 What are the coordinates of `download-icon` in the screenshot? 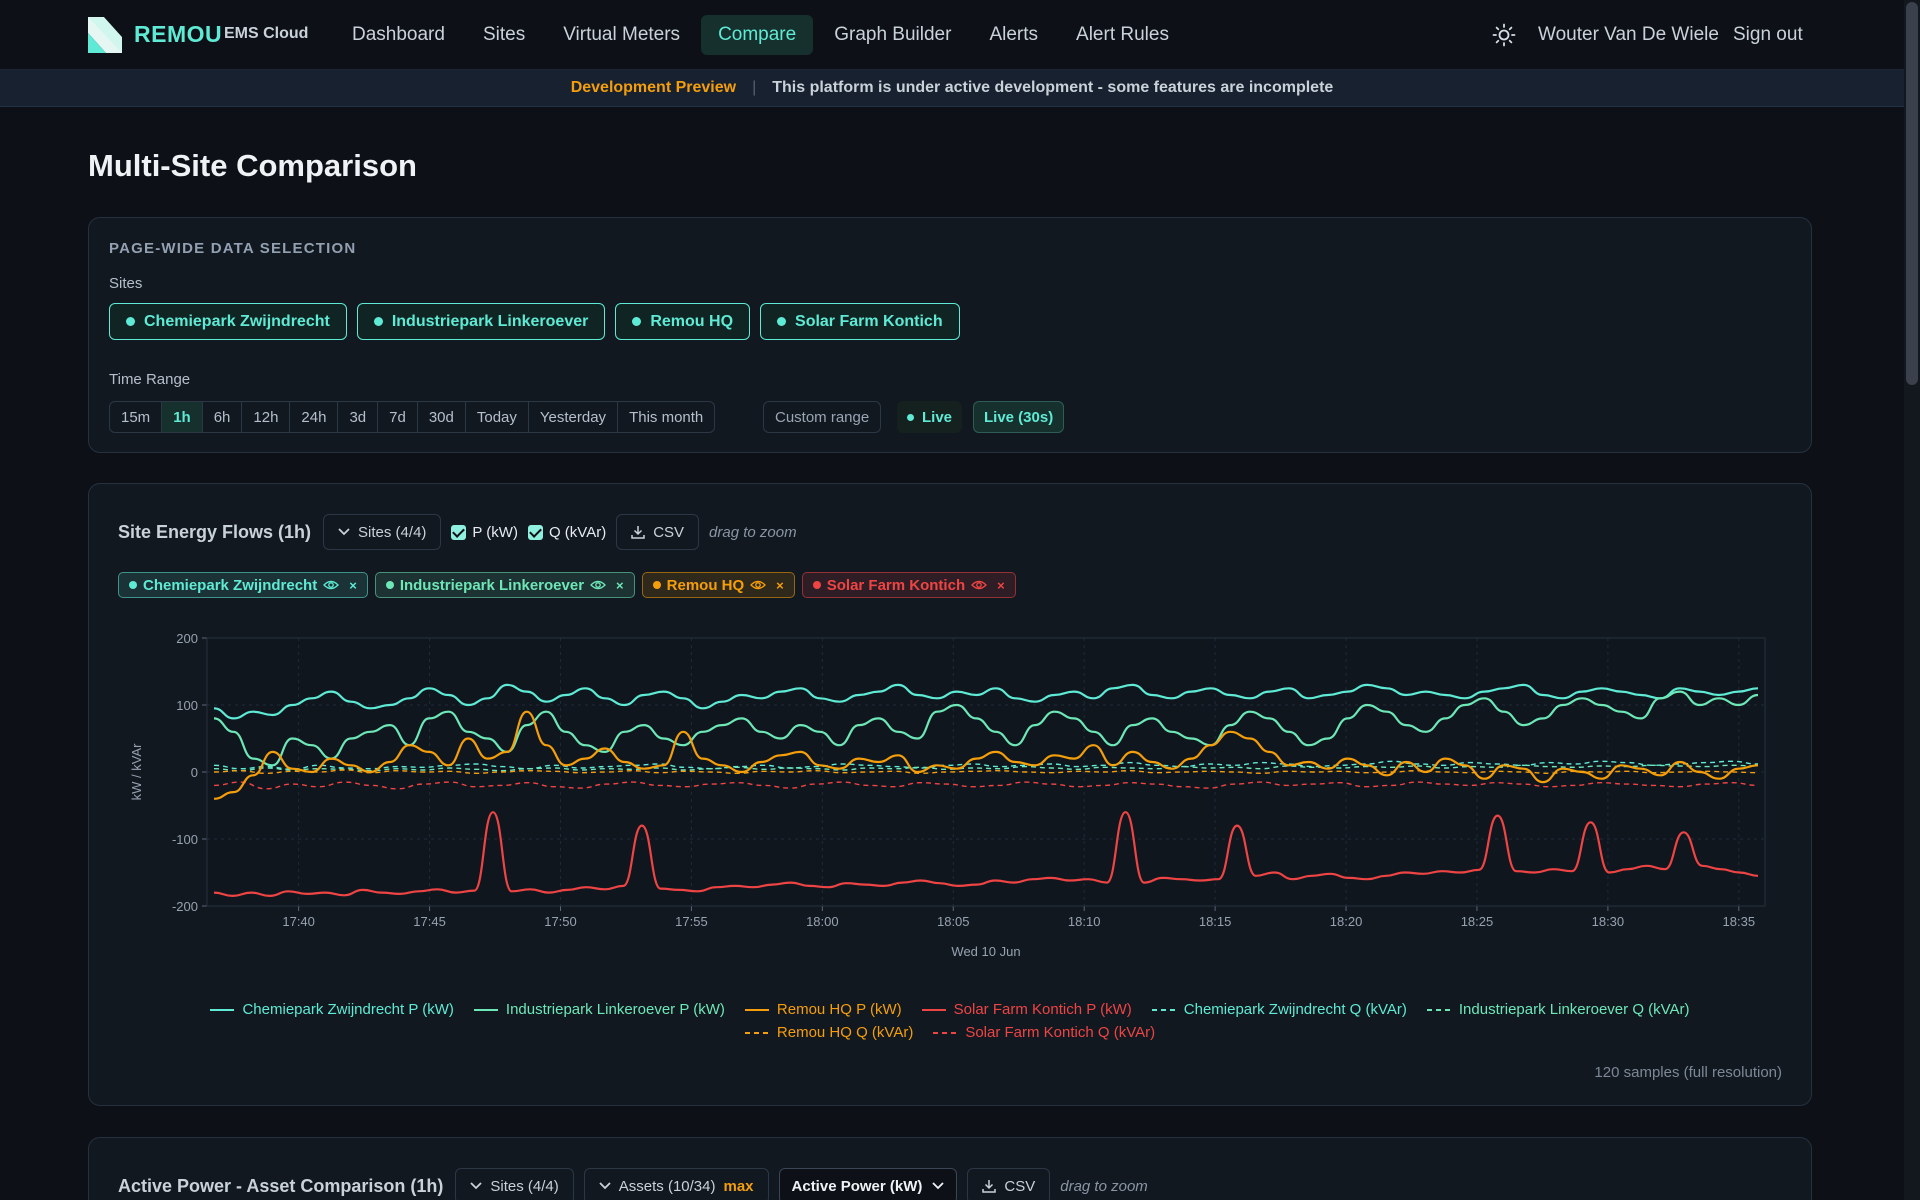 It's located at (989, 1186).